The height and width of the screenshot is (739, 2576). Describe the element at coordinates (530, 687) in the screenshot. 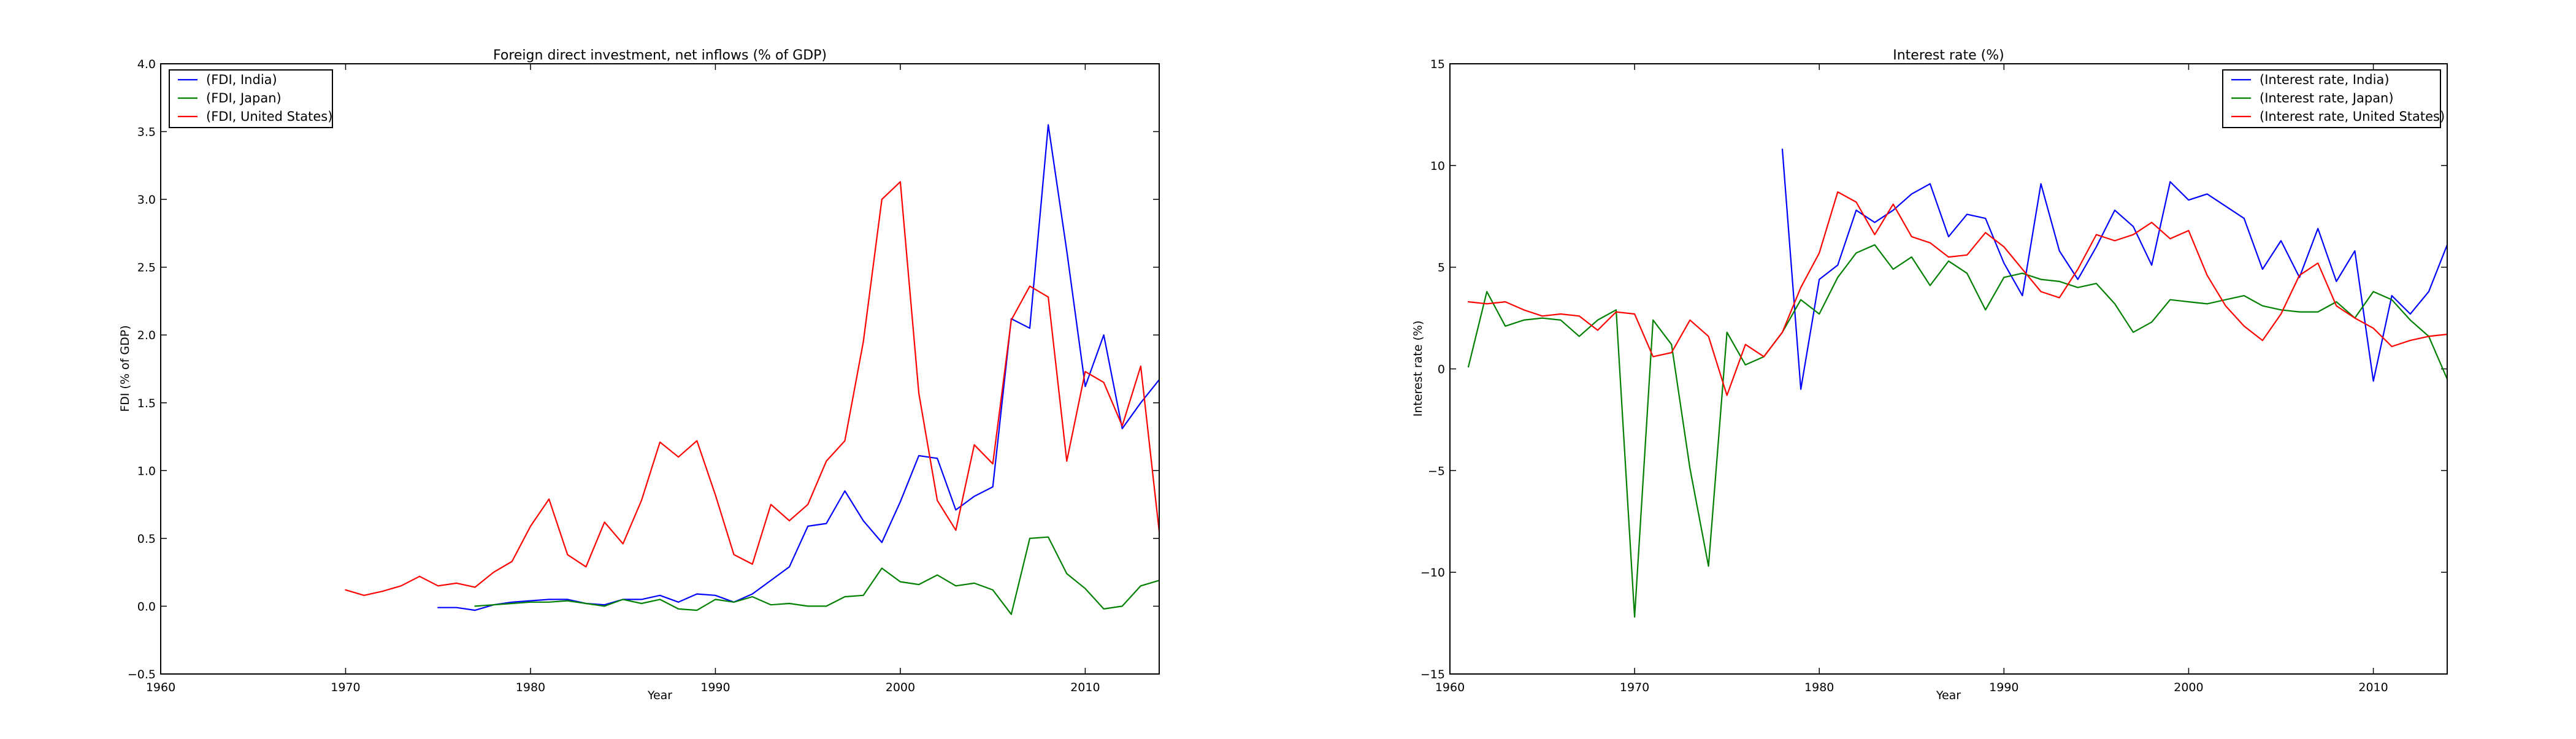

I see `fdi-x-tick-label: 1980` at that location.